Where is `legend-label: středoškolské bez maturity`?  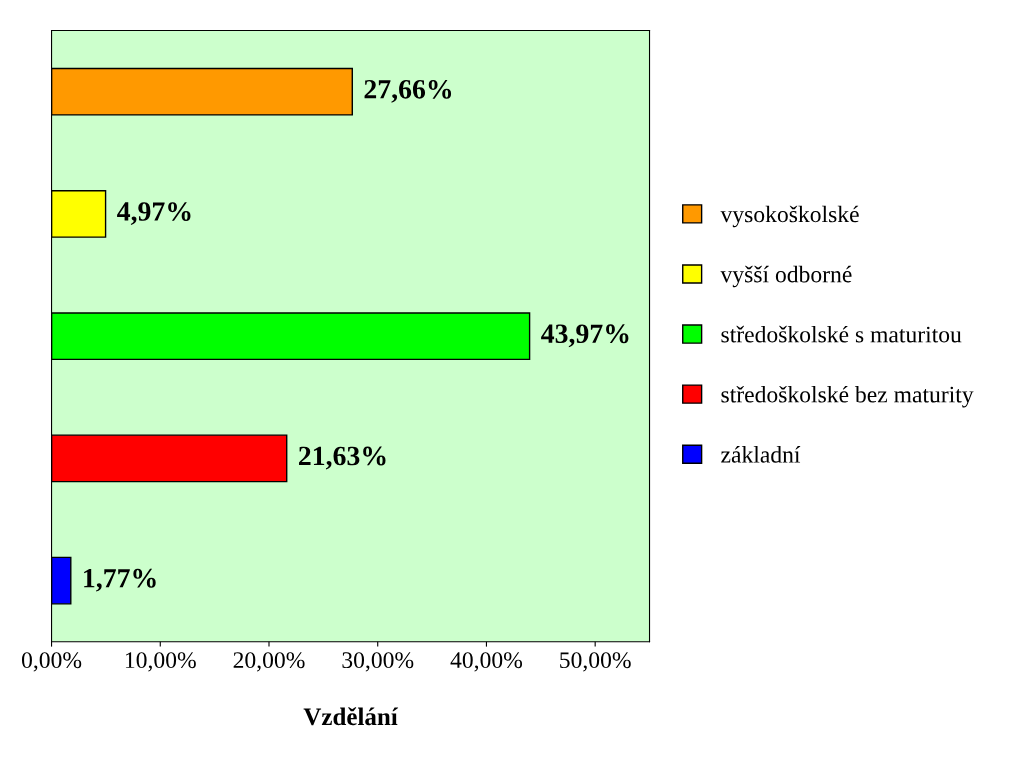 legend-label: středoškolské bez maturity is located at coordinates (847, 396).